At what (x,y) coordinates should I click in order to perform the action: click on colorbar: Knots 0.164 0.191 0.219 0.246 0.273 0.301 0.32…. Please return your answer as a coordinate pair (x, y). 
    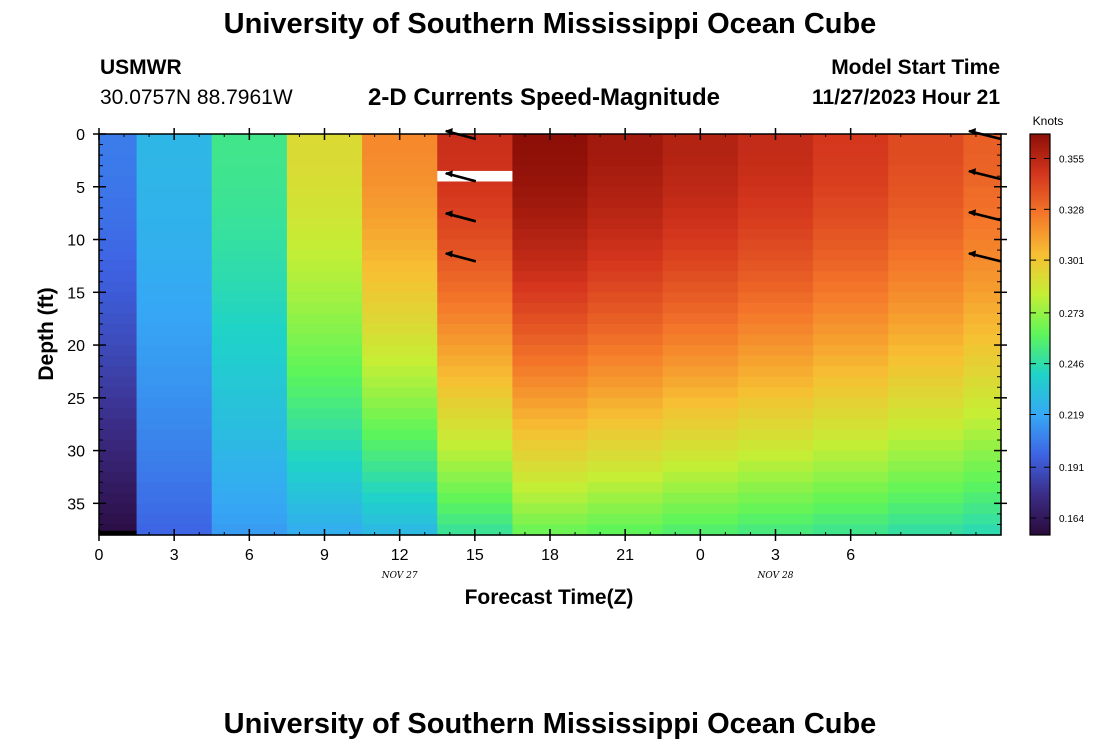
    Looking at the image, I should click on (1056, 325).